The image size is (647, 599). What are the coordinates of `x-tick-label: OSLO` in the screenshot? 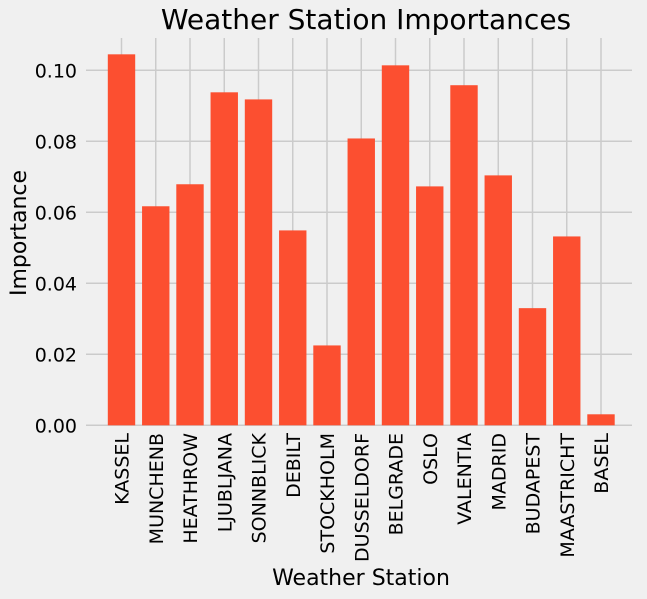 It's located at (431, 459).